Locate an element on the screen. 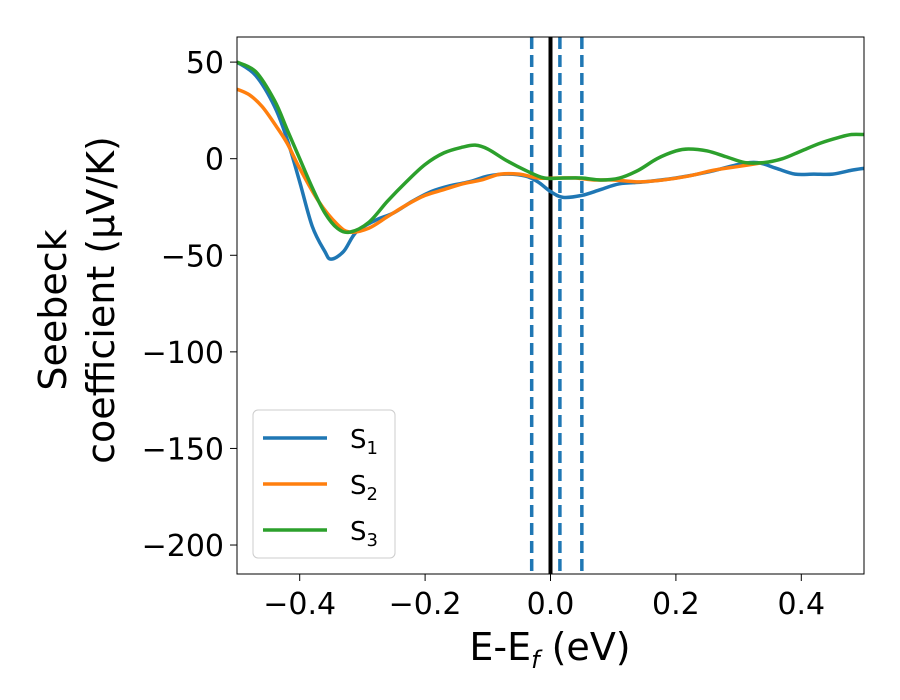  y-axis-title-line2: coefficient (μV/K) is located at coordinates (101, 300).